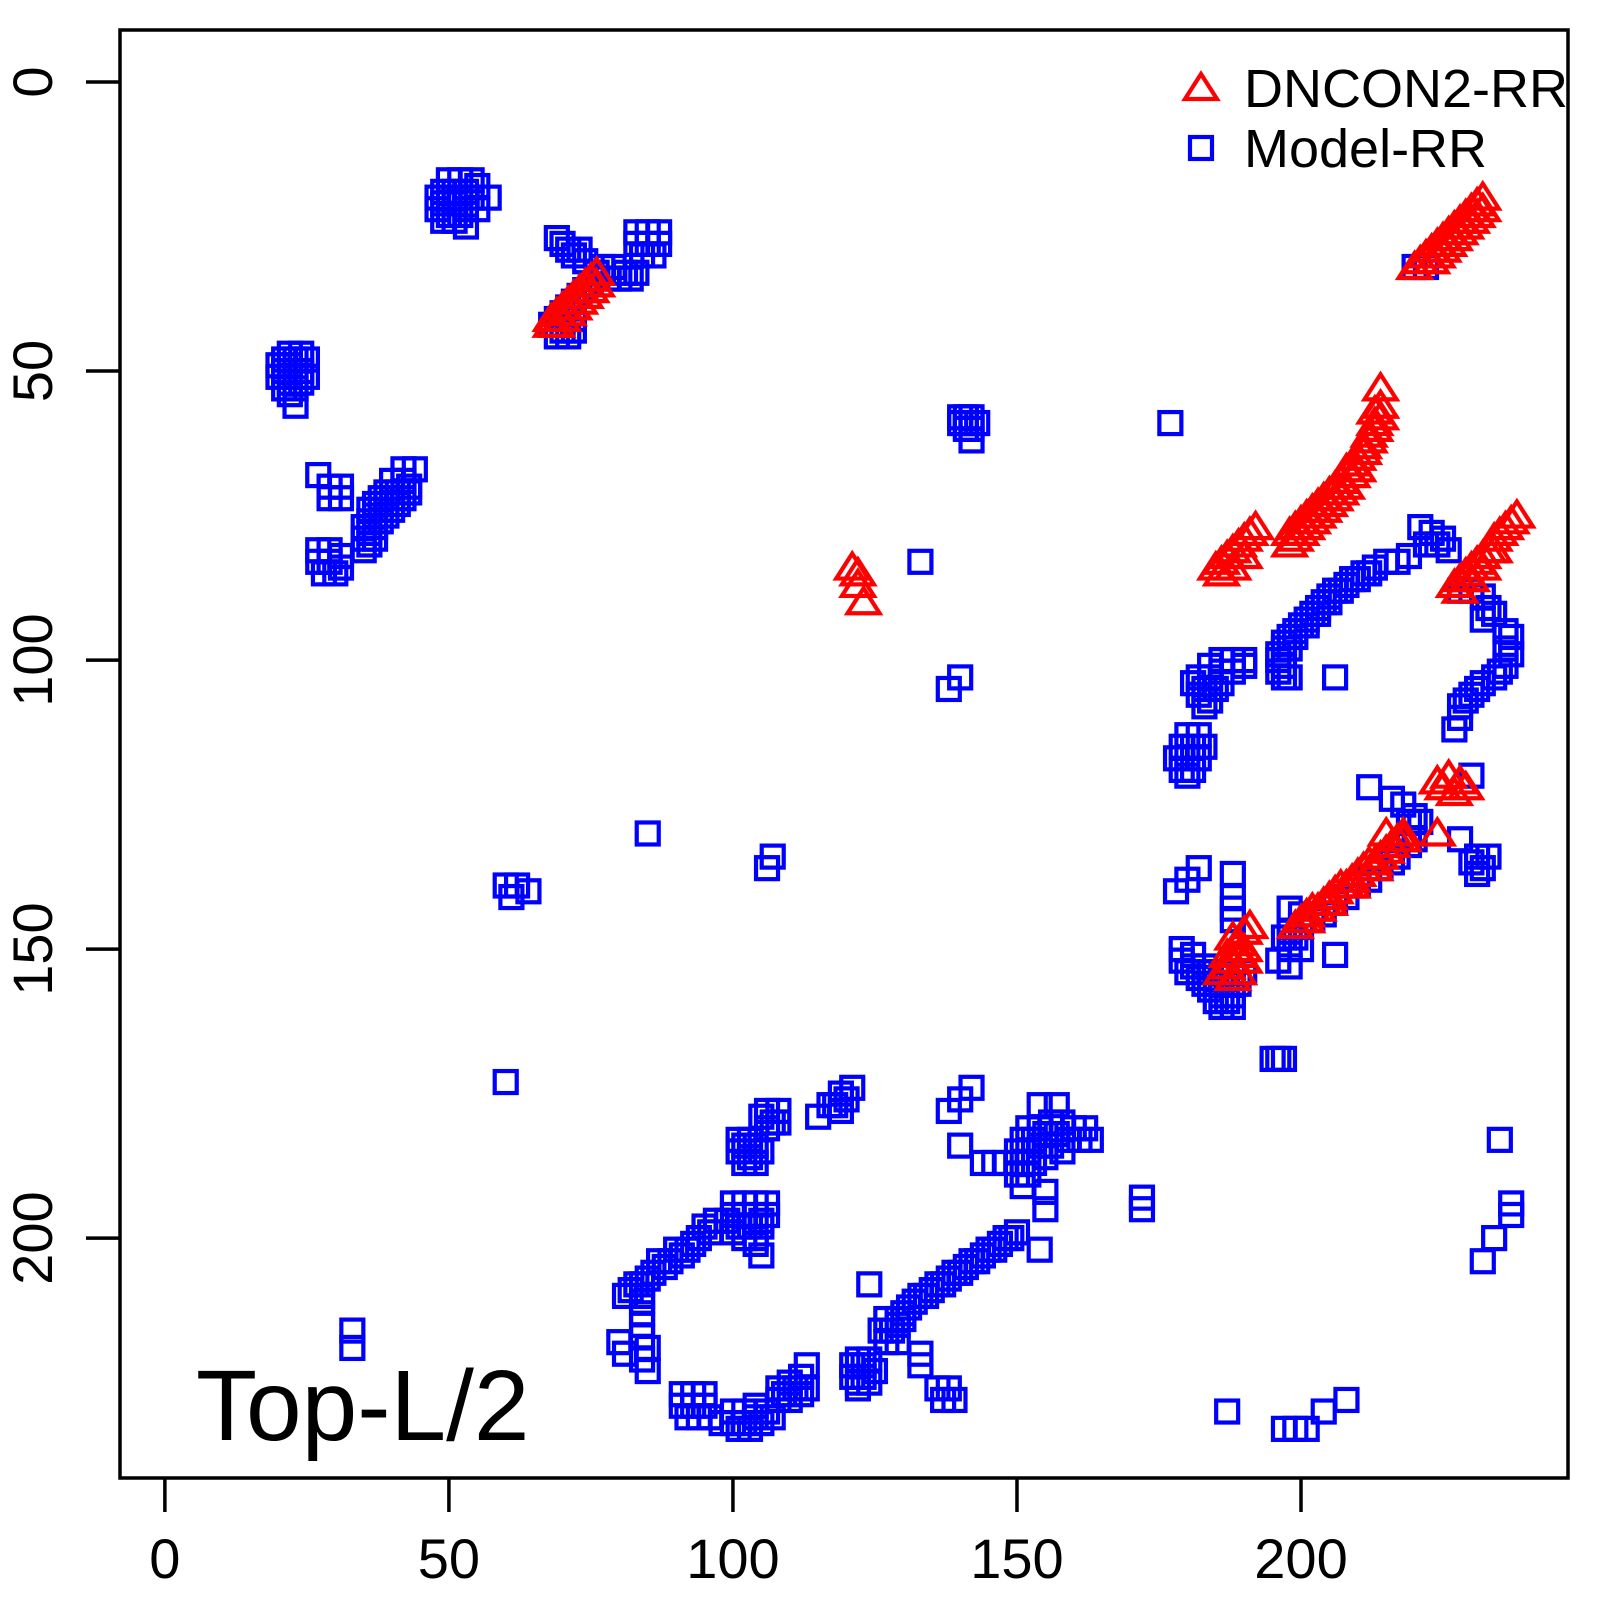 This screenshot has width=1600, height=1600. What do you see at coordinates (1201, 148) in the screenshot?
I see `square-legend-icon` at bounding box center [1201, 148].